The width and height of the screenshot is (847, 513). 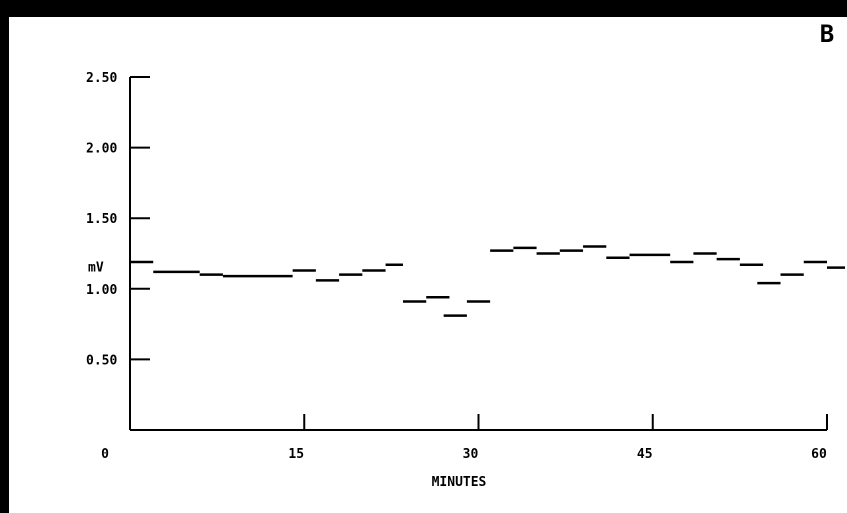 What do you see at coordinates (827, 34) in the screenshot?
I see `panel-label: B` at bounding box center [827, 34].